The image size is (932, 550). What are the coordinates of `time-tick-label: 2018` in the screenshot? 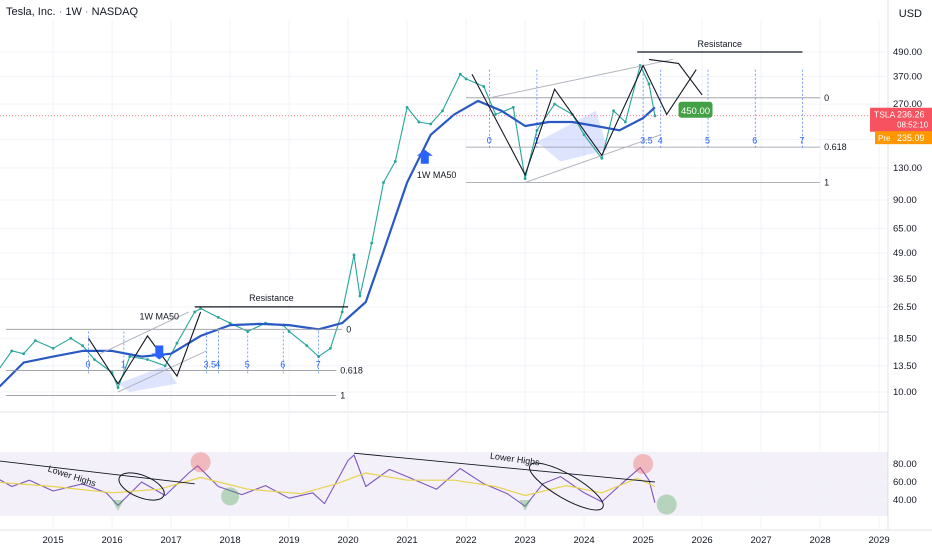 It's located at (230, 540).